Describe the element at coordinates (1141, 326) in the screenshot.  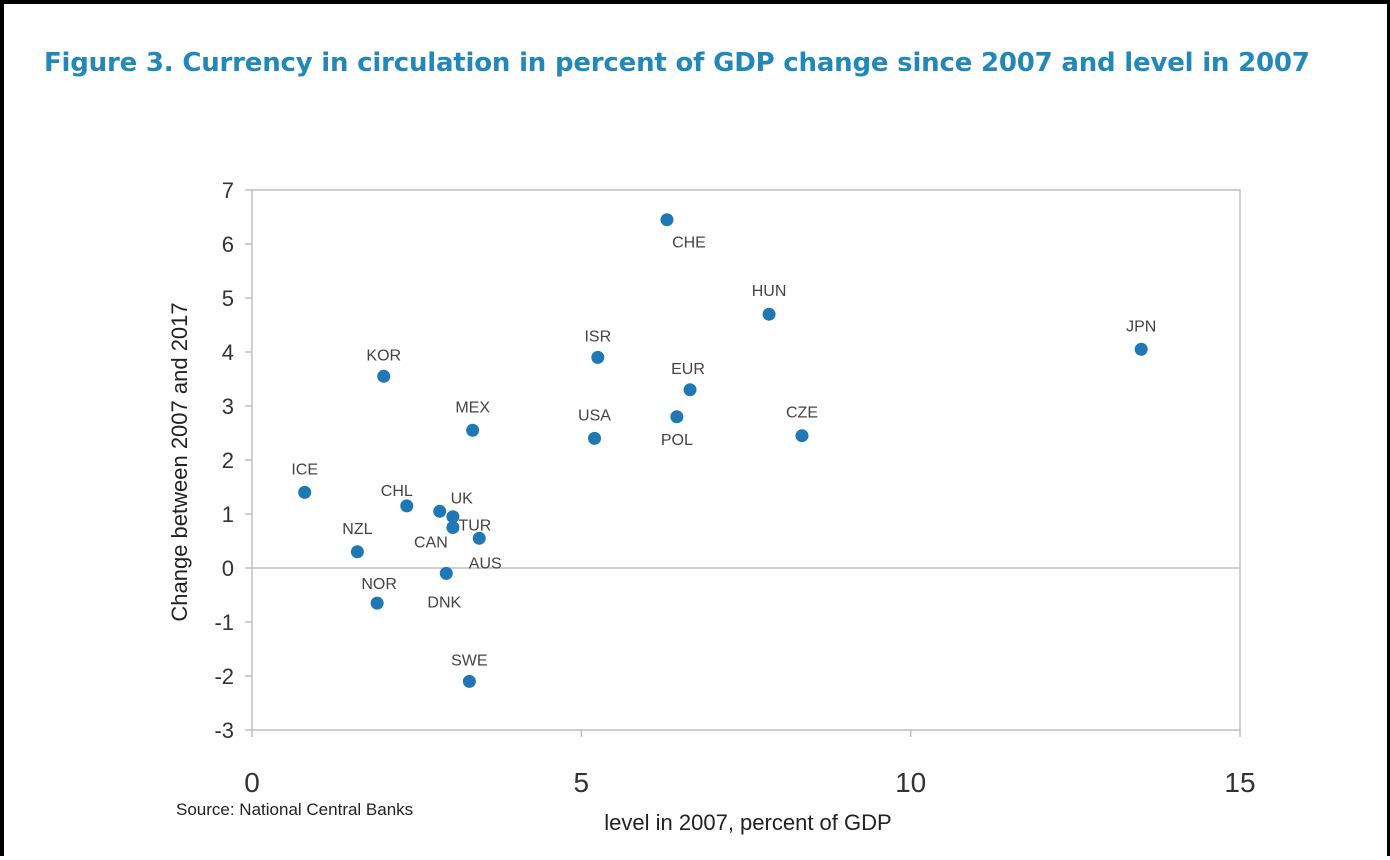
I see `point-label: JPN` at that location.